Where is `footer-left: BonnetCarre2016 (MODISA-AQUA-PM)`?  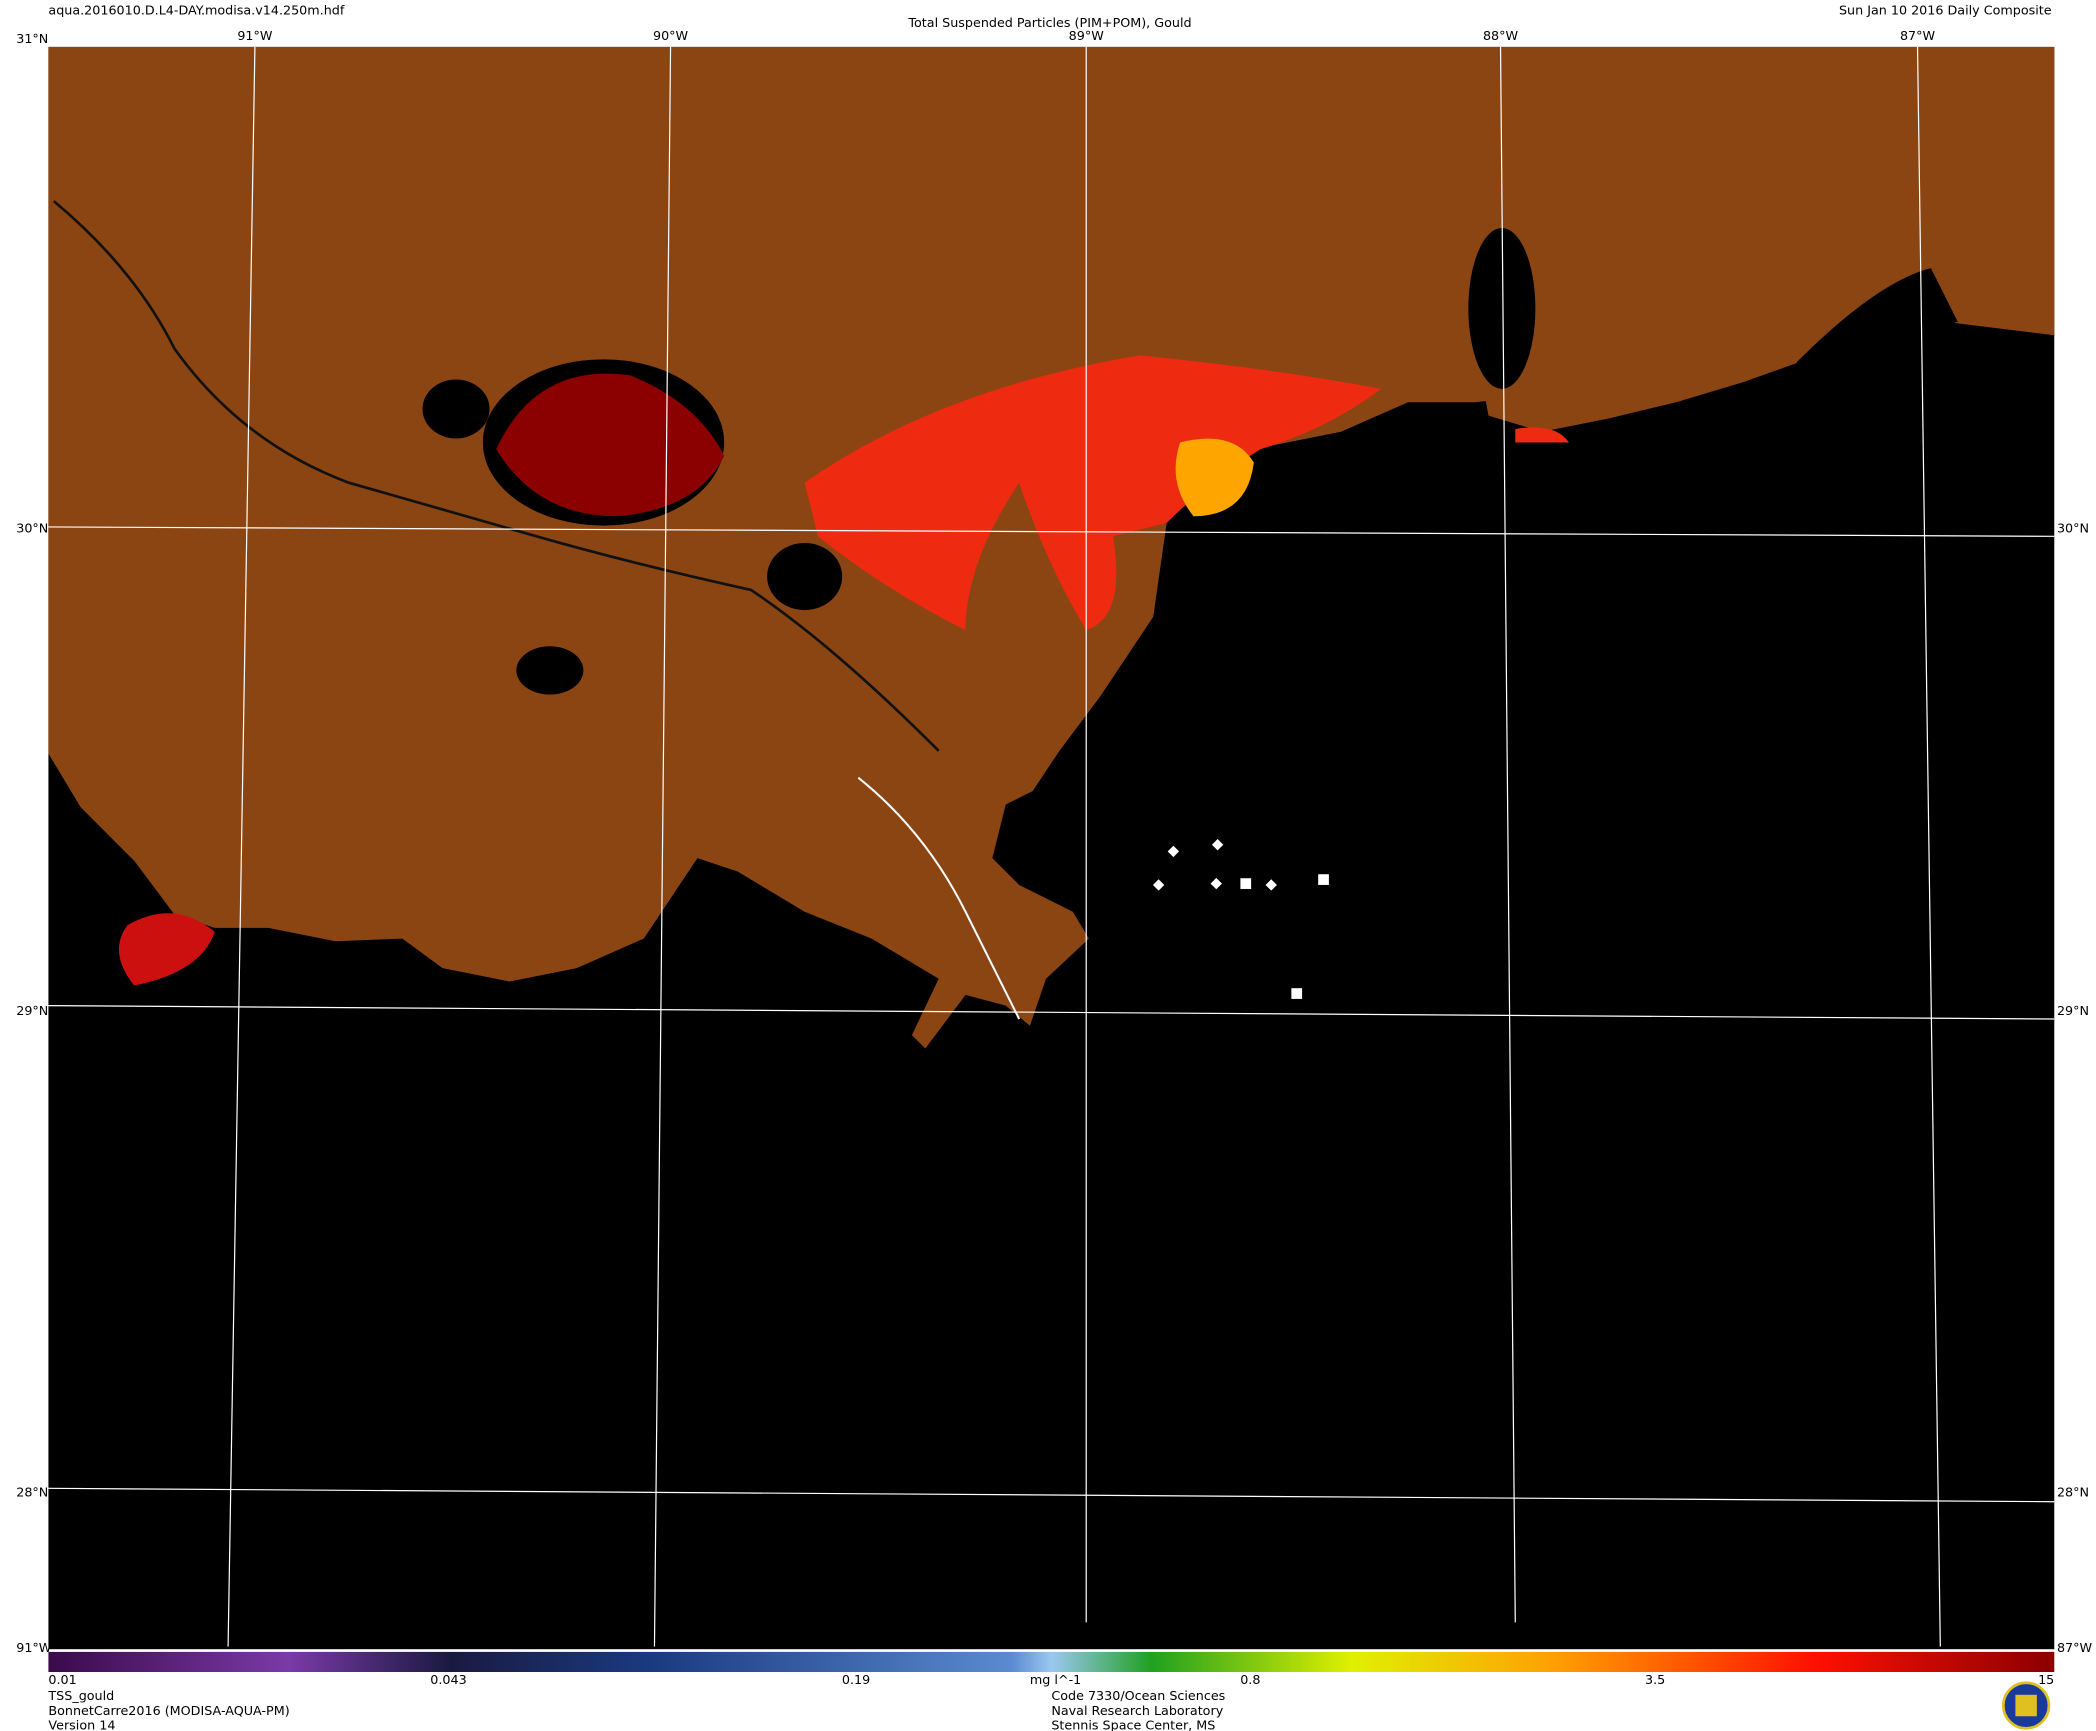 footer-left: BonnetCarre2016 (MODISA-AQUA-PM) is located at coordinates (168, 1711).